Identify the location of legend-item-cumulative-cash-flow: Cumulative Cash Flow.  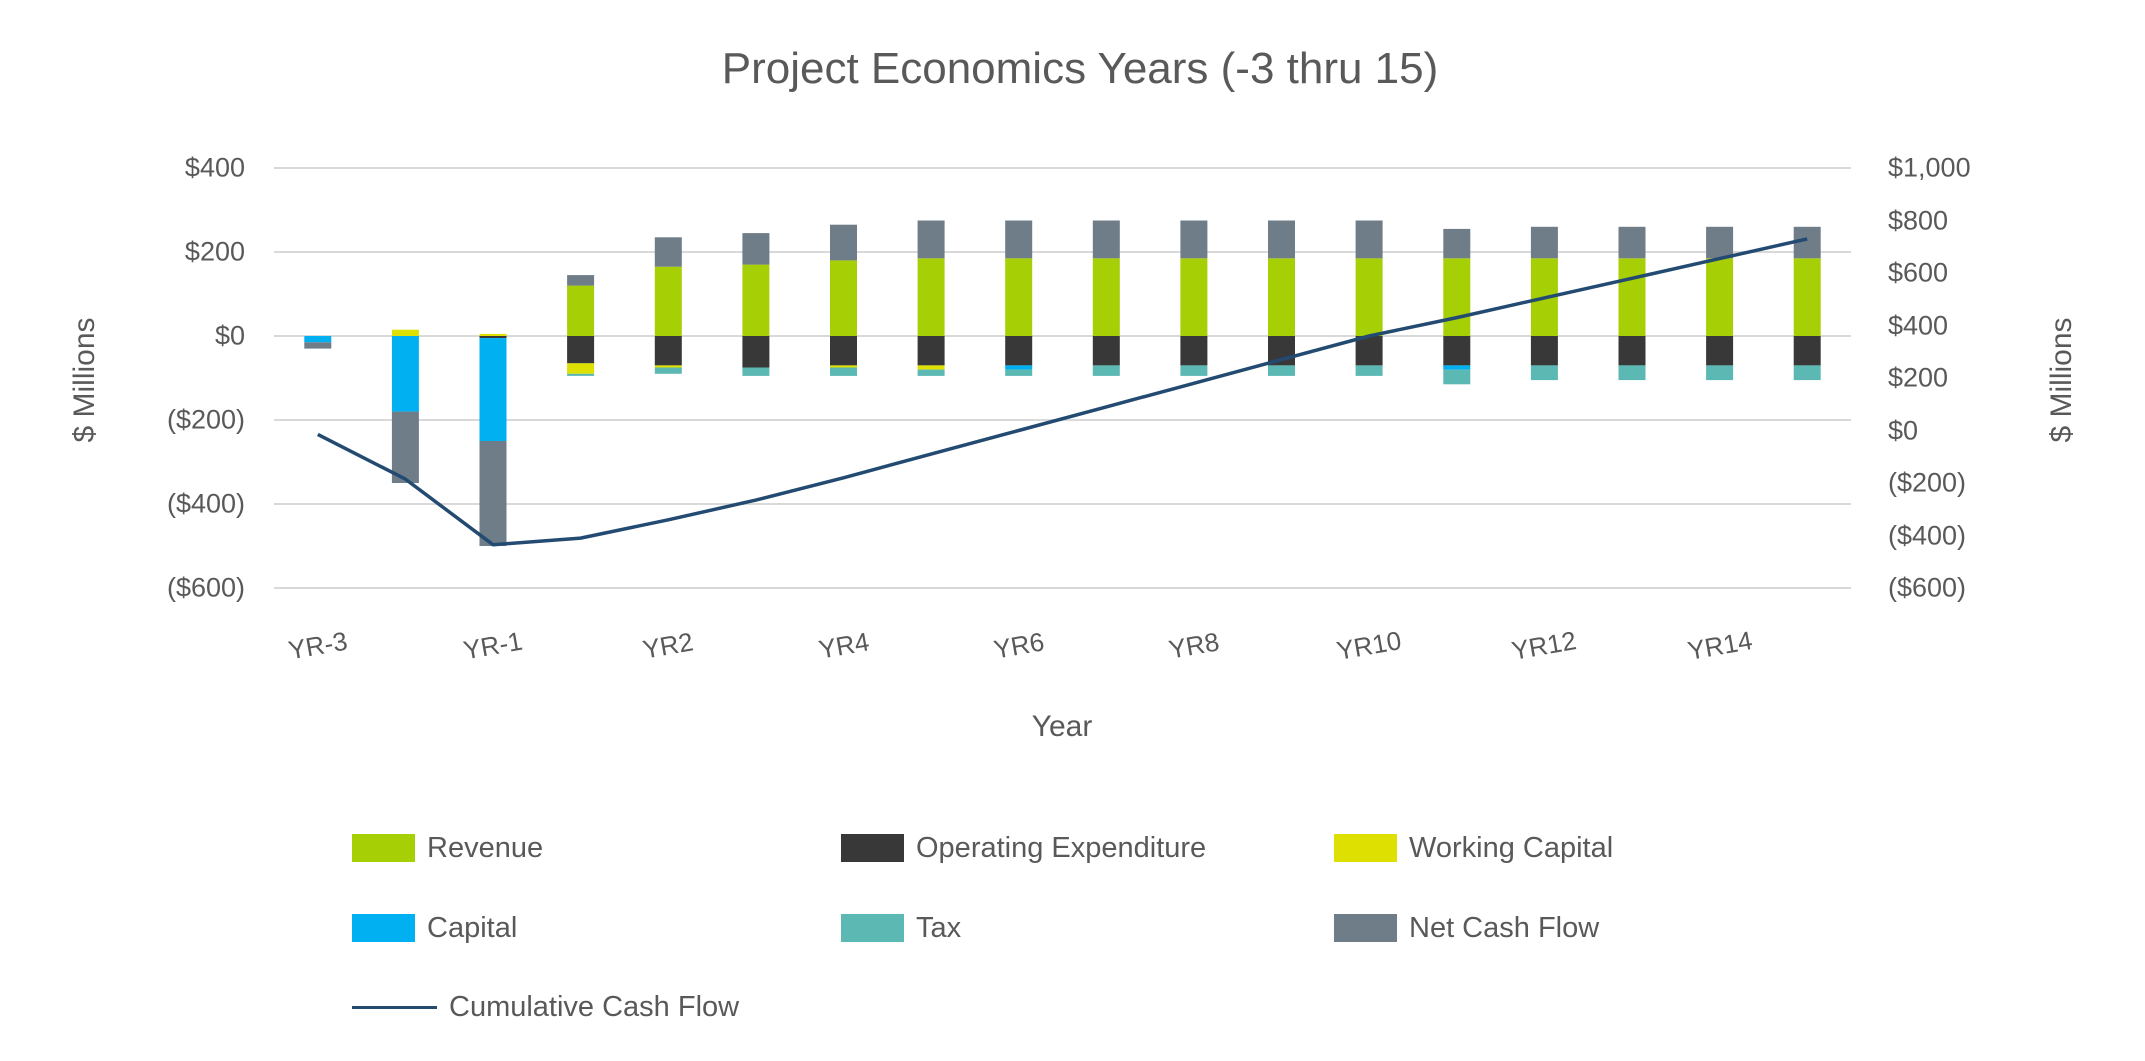
(545, 1007).